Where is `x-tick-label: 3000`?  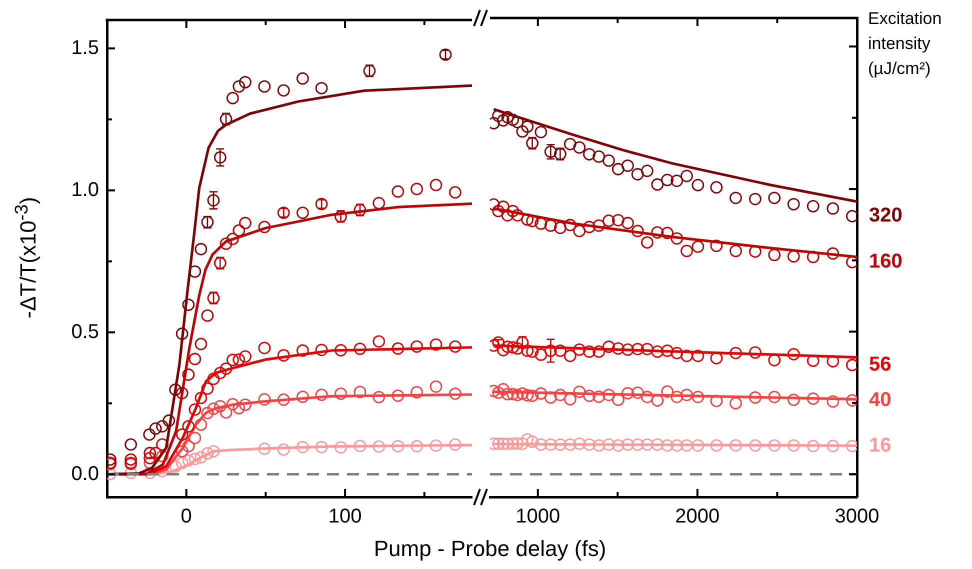 x-tick-label: 3000 is located at coordinates (857, 517).